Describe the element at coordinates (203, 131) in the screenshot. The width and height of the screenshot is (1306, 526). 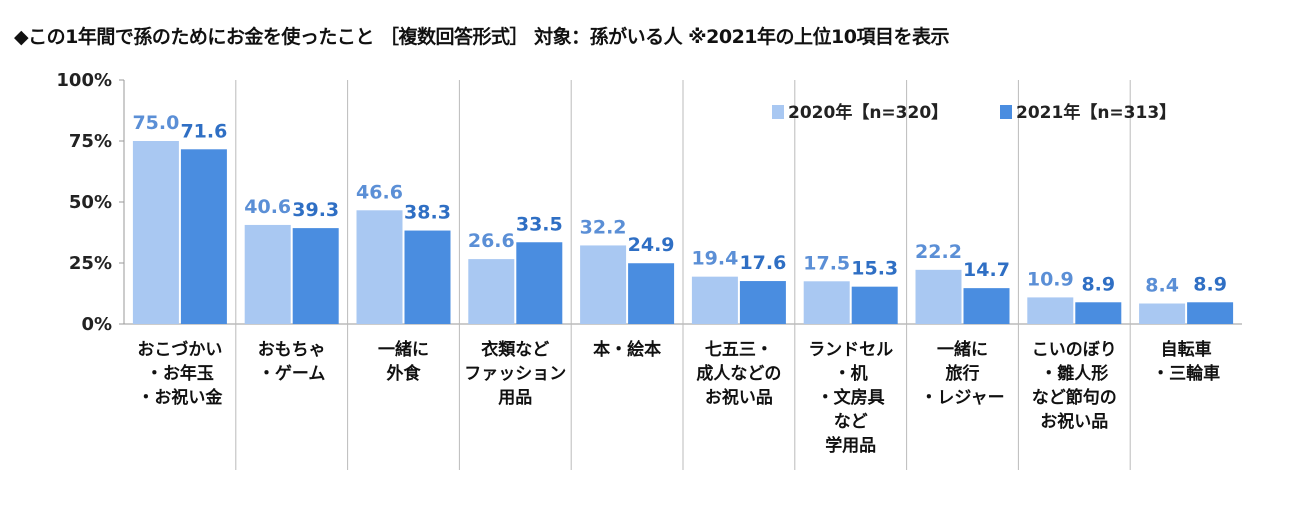
I see `data-label: 71.6` at that location.